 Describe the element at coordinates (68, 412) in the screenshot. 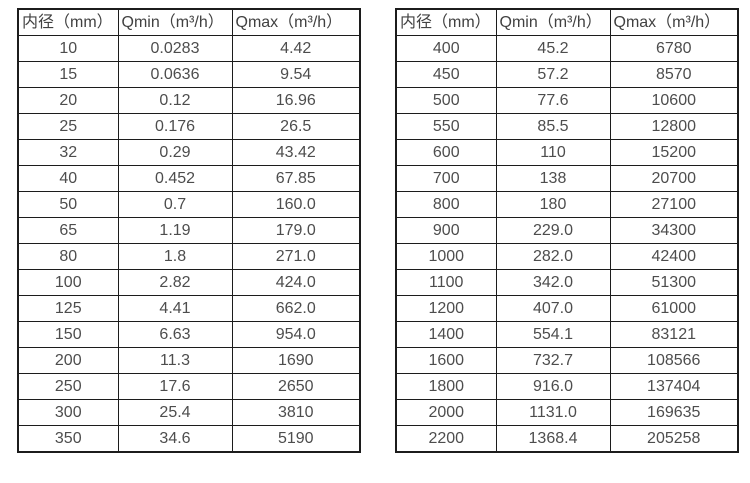

I see `table-cell: 300` at that location.